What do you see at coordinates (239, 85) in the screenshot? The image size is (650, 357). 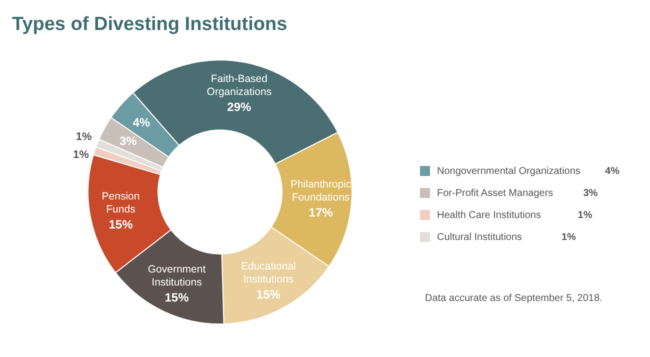 I see `slice-label: Faith-Based Organizations` at bounding box center [239, 85].